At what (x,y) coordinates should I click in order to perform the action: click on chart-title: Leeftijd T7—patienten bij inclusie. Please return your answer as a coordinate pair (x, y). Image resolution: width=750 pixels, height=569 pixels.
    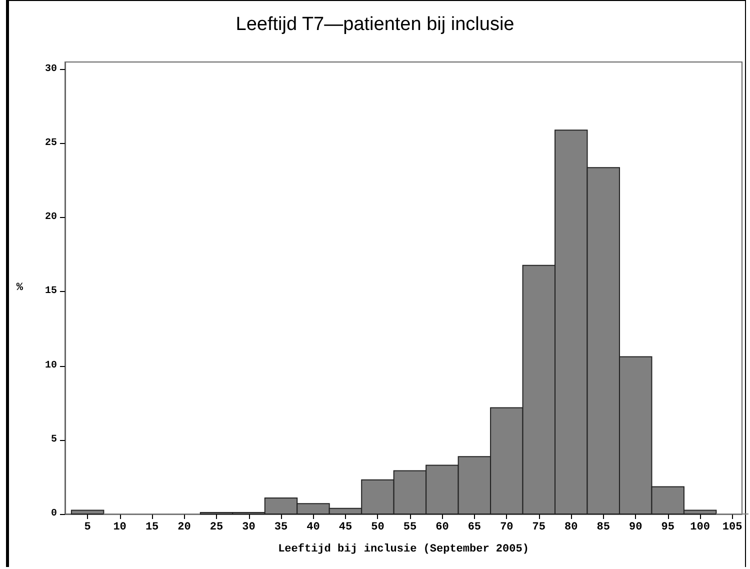
    Looking at the image, I should click on (375, 24).